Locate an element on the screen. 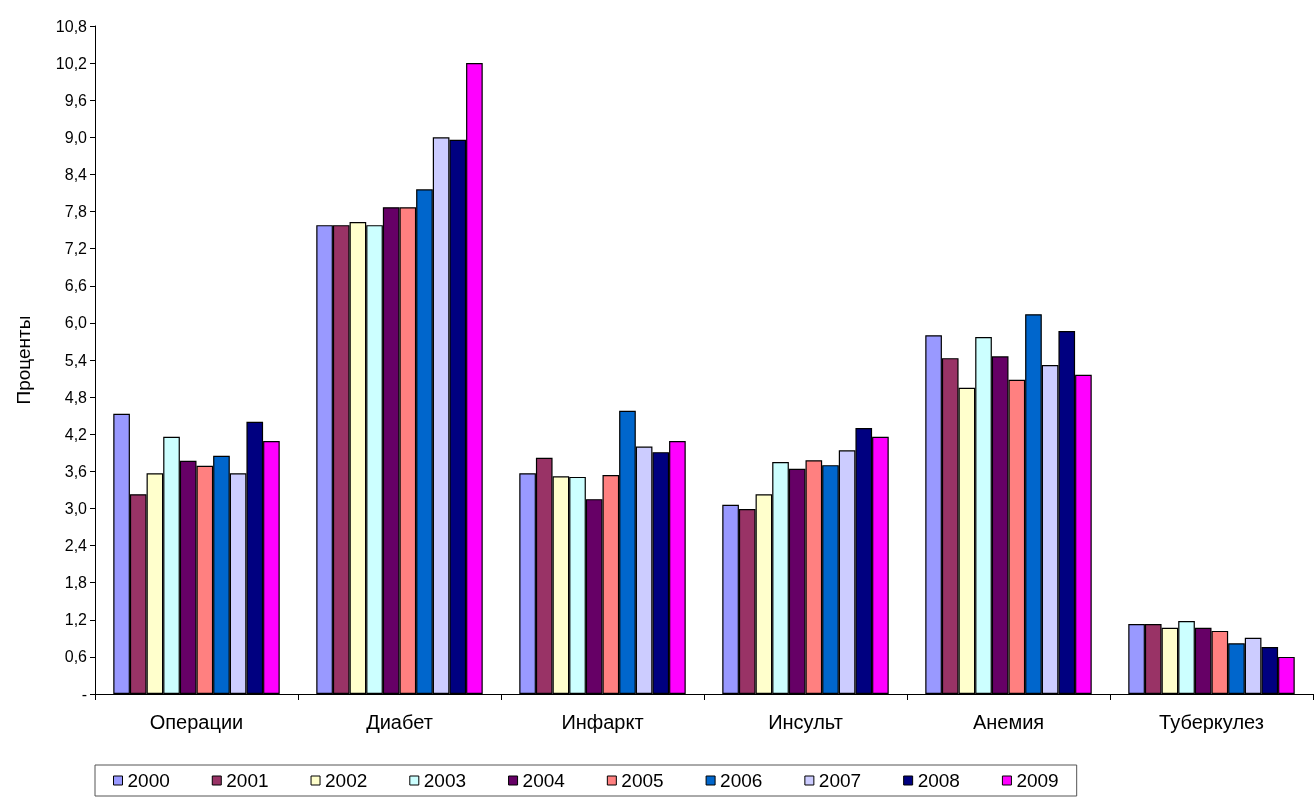  y-tick-label: - is located at coordinates (84, 694).